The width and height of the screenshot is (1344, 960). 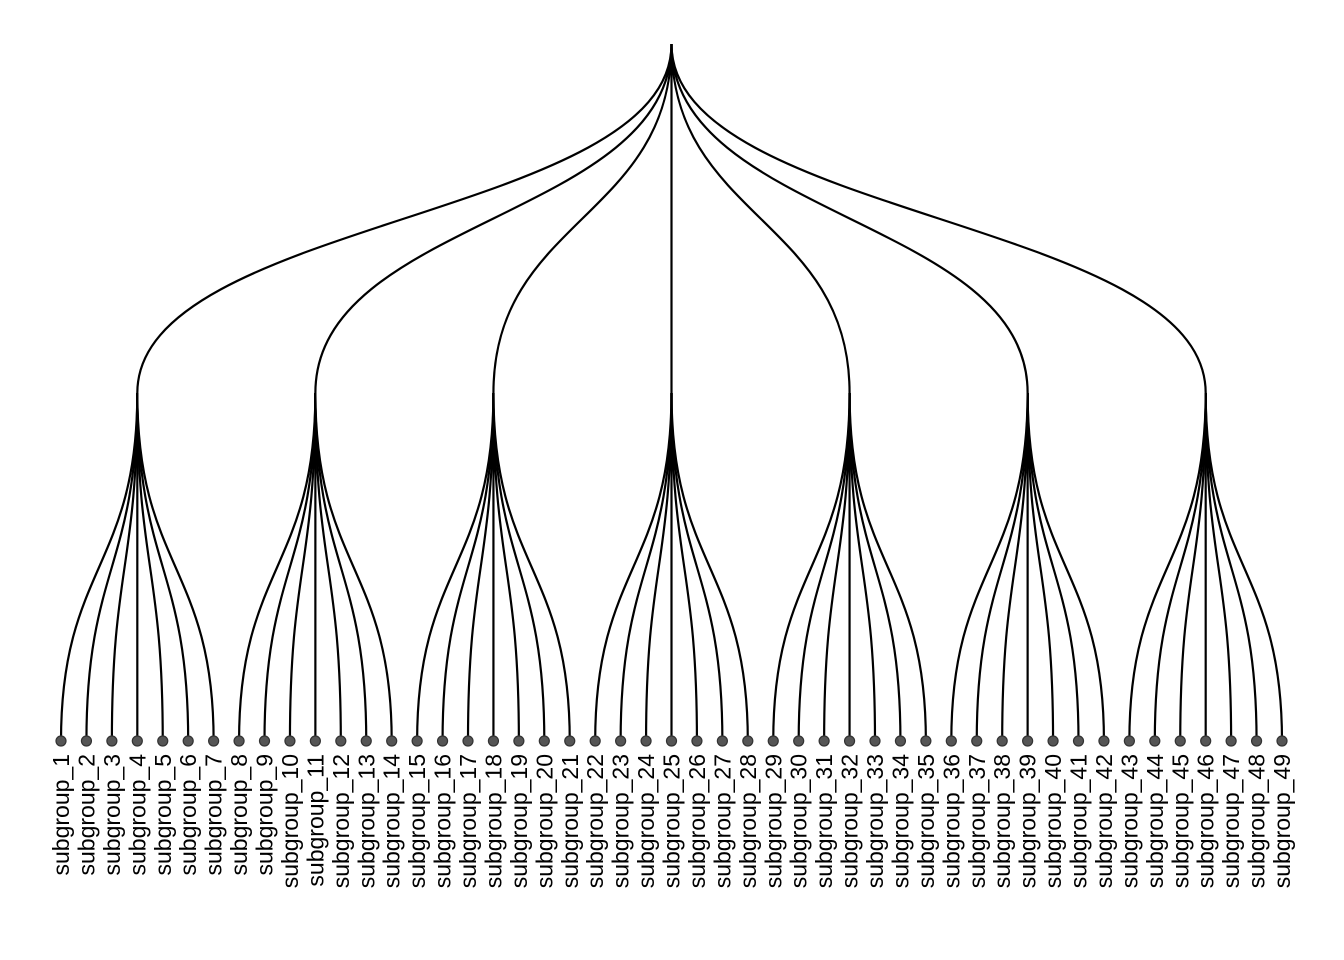 What do you see at coordinates (1053, 821) in the screenshot?
I see `leaf-label-subgroup_40: subgroup_40` at bounding box center [1053, 821].